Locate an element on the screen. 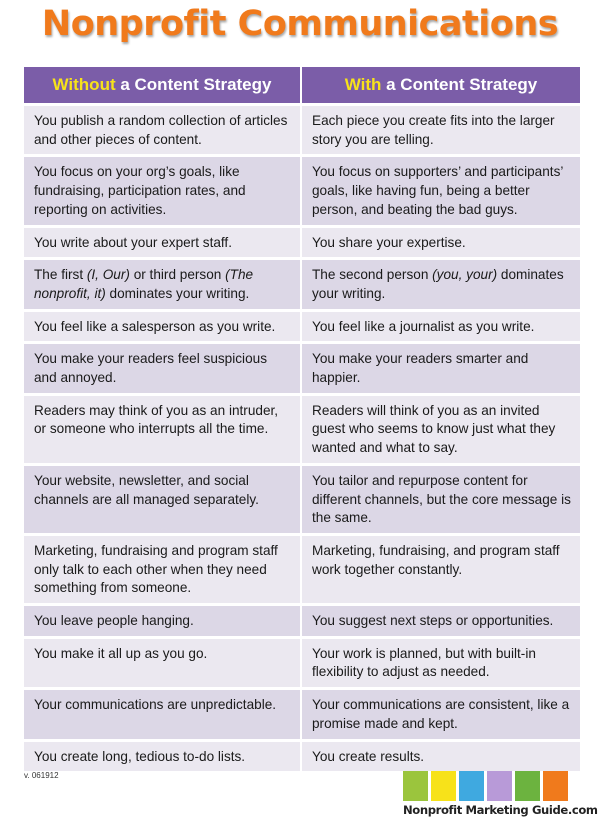  header-without: Without a Content Strategy is located at coordinates (163, 86).